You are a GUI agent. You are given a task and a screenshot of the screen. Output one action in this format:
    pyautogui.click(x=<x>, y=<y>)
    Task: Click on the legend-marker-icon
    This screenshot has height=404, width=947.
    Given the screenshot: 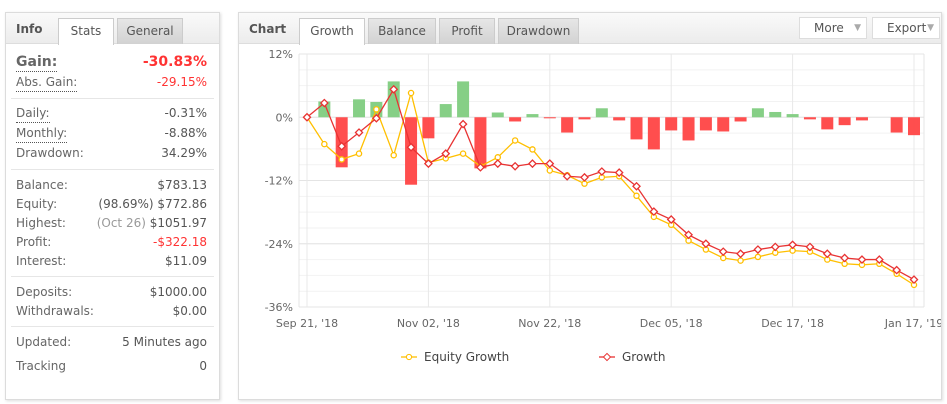 What is the action you would take?
    pyautogui.click(x=409, y=357)
    